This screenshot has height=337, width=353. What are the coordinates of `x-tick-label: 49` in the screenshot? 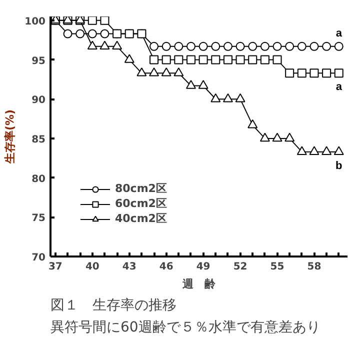 It's located at (203, 267).